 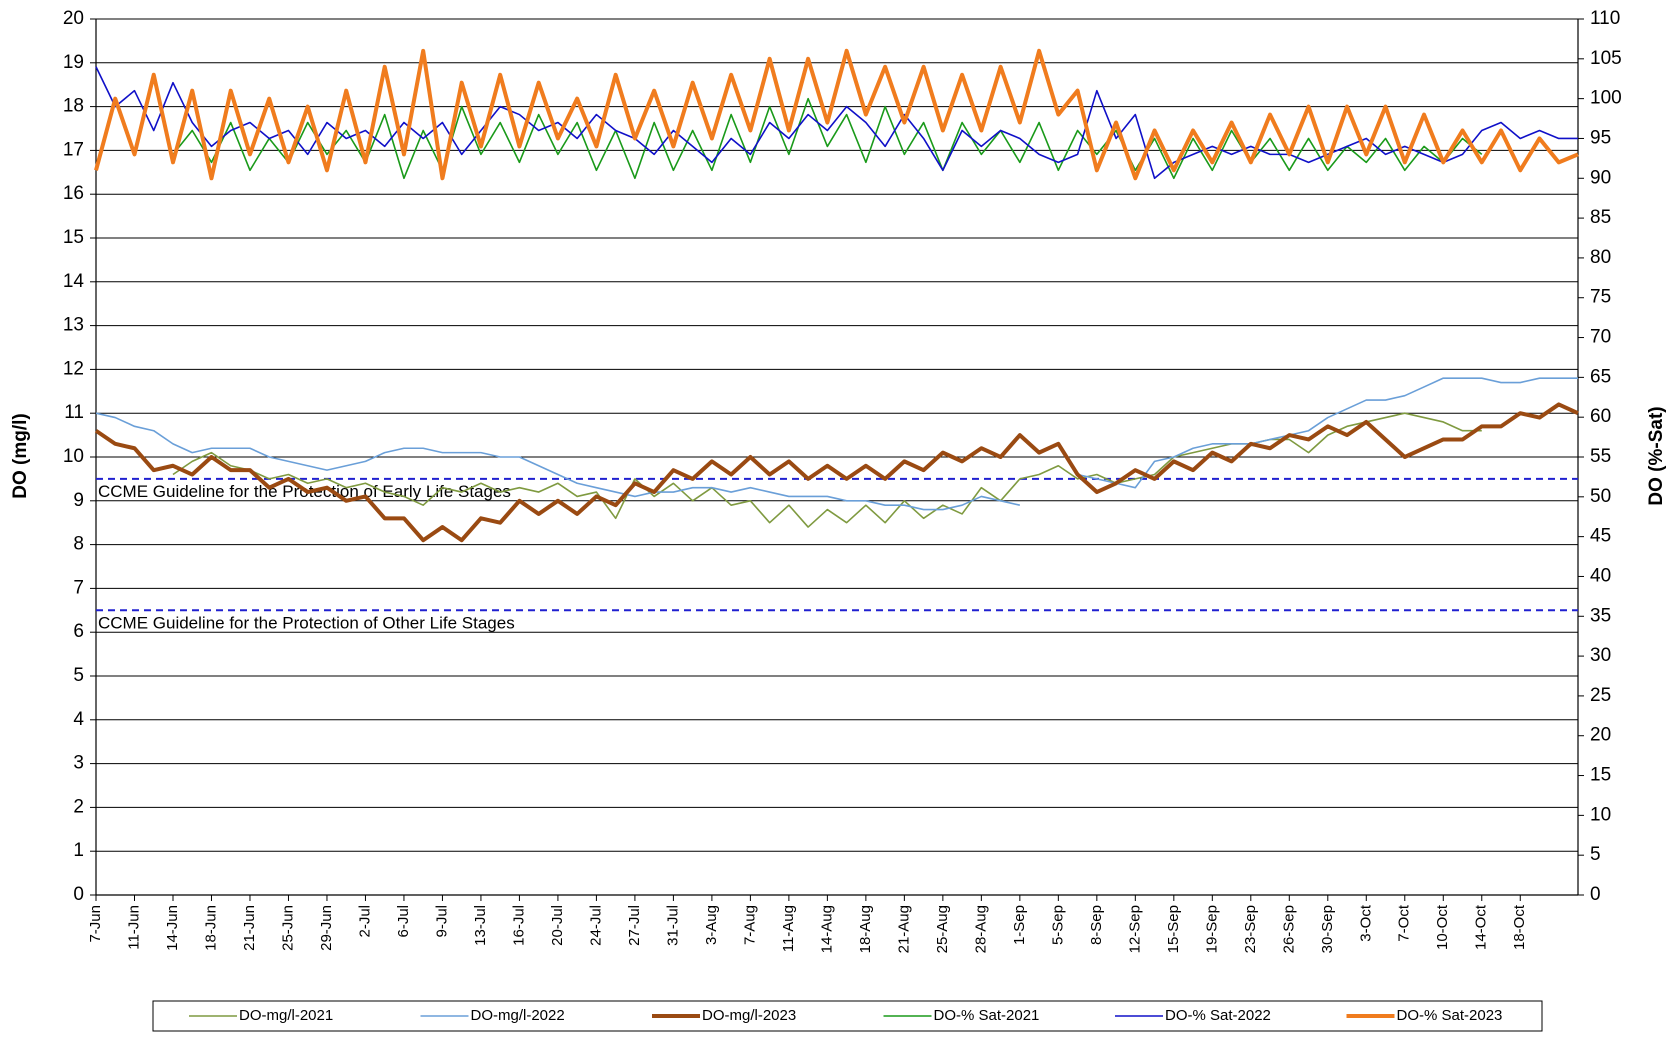 What do you see at coordinates (78, 587) in the screenshot?
I see `y-tick-label: 7` at bounding box center [78, 587].